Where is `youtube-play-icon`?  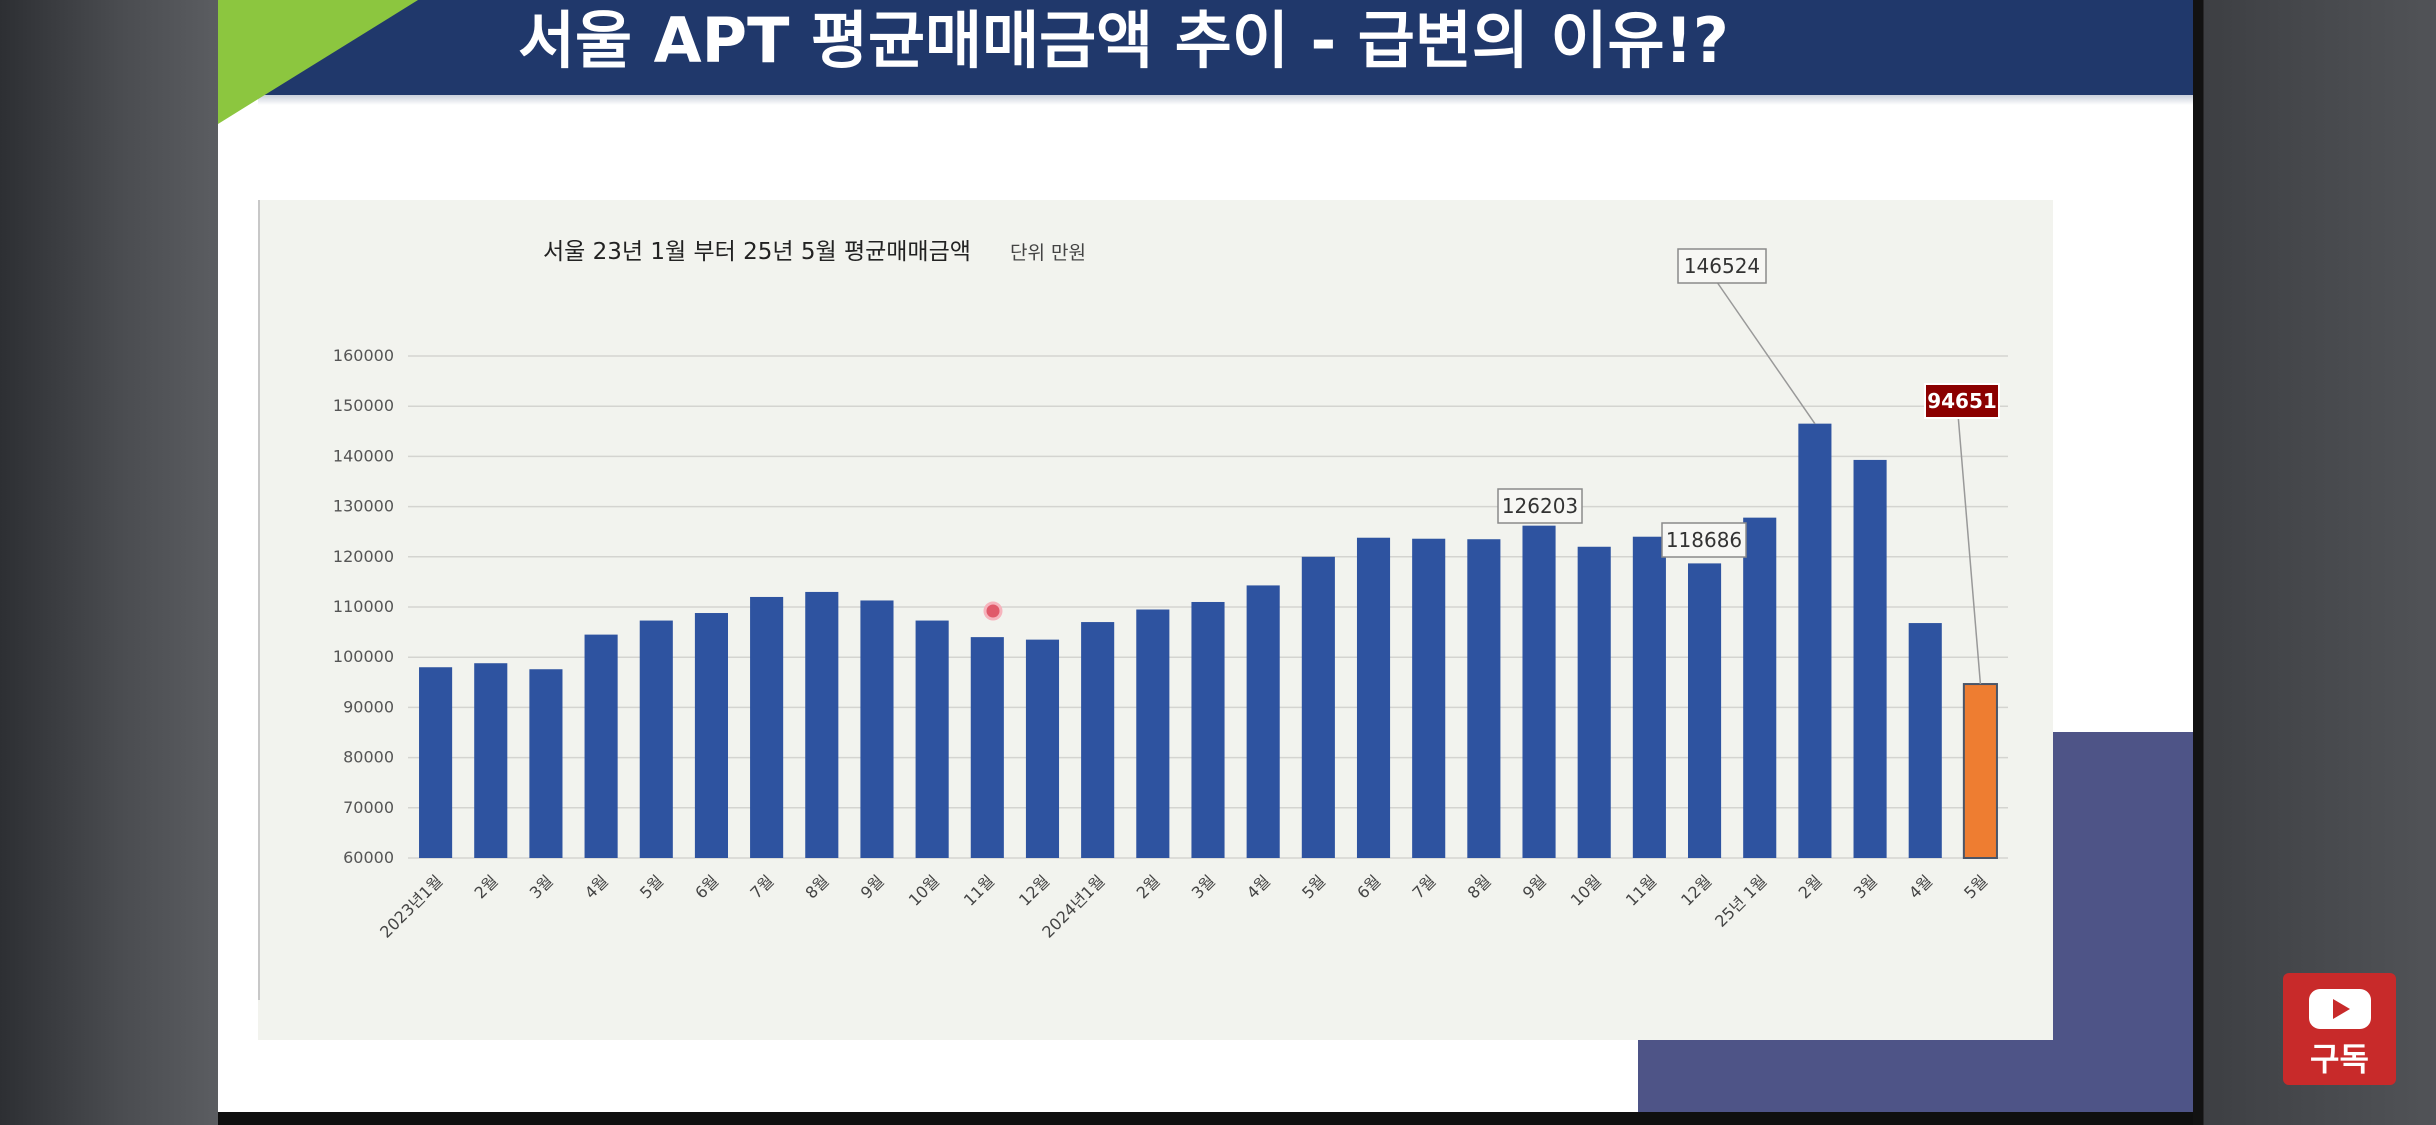
youtube-play-icon is located at coordinates (2340, 1009).